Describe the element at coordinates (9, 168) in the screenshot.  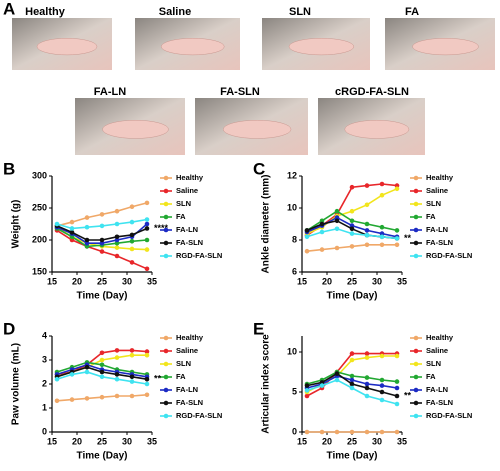
I see `panel-label: B` at that location.